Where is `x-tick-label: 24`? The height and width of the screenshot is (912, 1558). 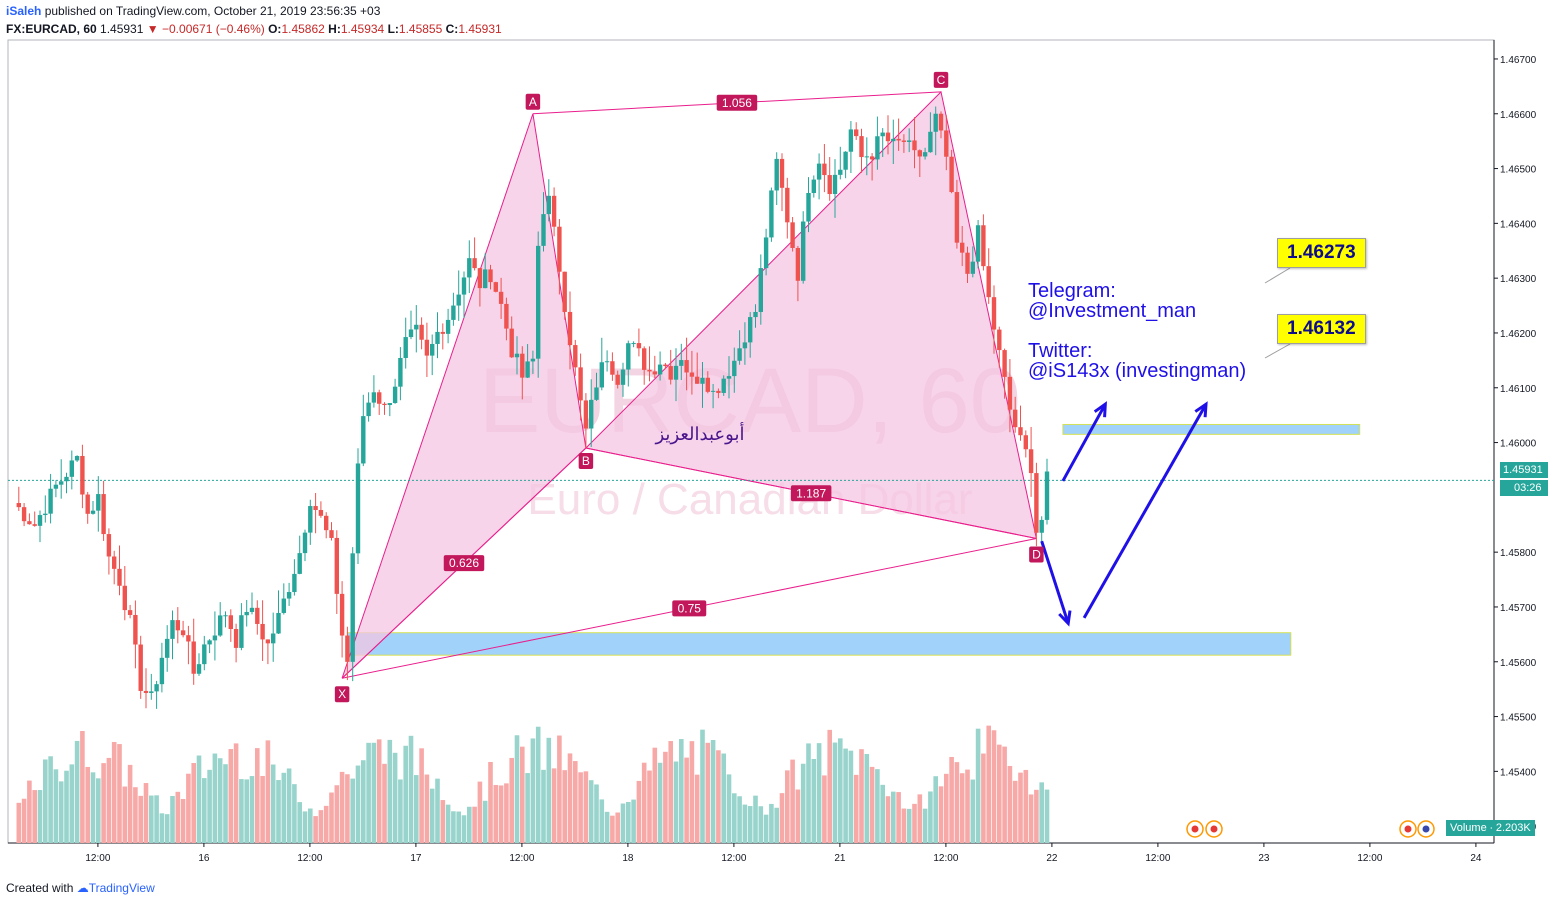 x-tick-label: 24 is located at coordinates (1476, 858).